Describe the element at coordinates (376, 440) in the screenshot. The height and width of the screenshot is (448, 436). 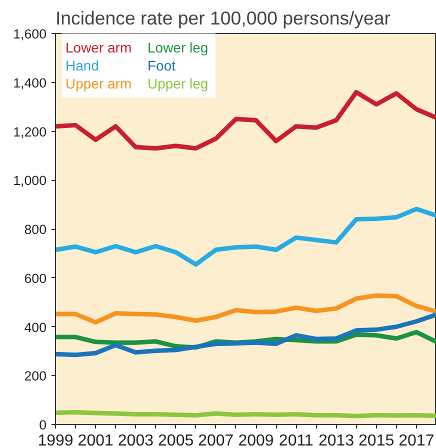
I see `x-tick-label: 2015` at that location.